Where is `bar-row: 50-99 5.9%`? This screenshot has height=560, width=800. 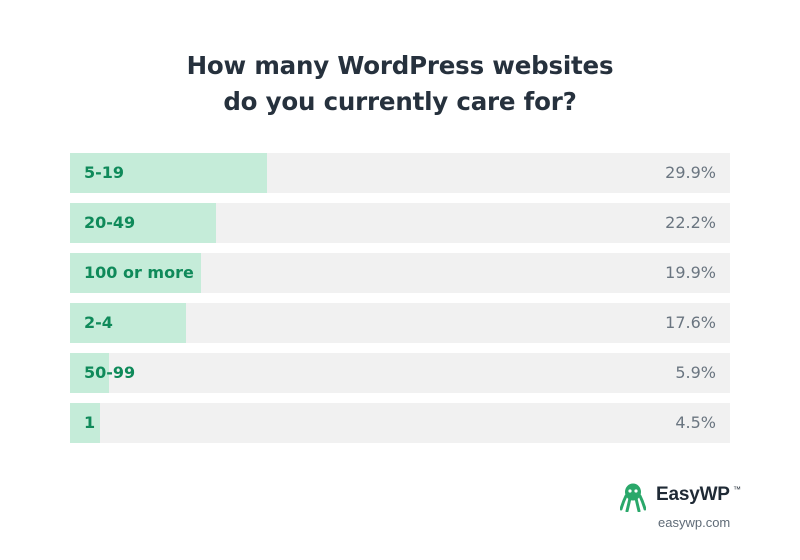
bar-row: 50-99 5.9% is located at coordinates (400, 373).